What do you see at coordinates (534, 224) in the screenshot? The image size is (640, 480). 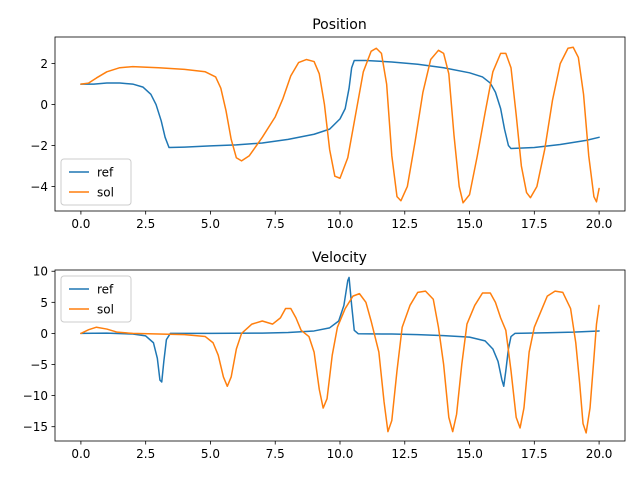 I see `position-x-tick-label: 17.5` at bounding box center [534, 224].